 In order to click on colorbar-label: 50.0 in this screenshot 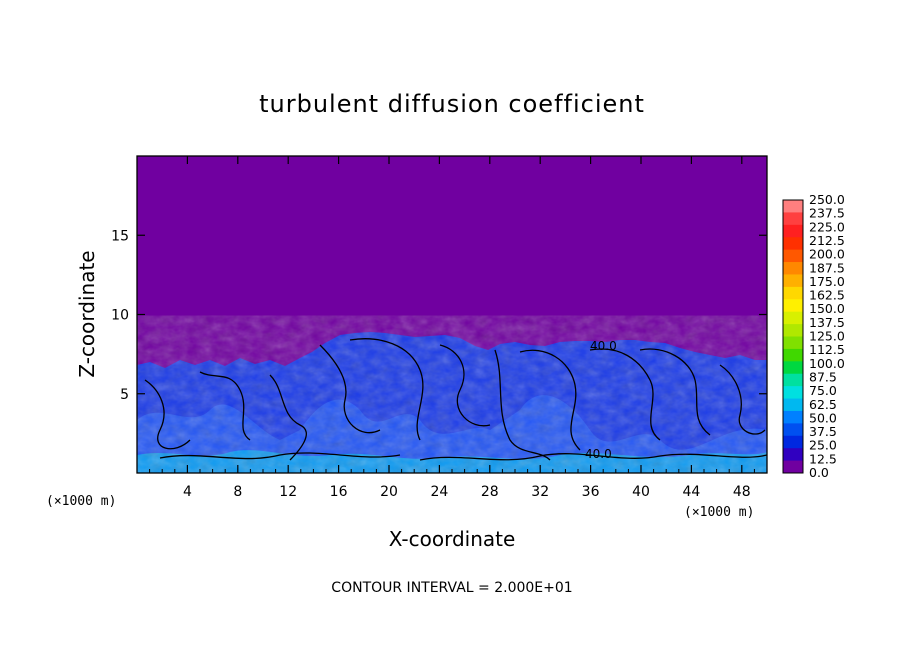, I will do `click(823, 417)`.